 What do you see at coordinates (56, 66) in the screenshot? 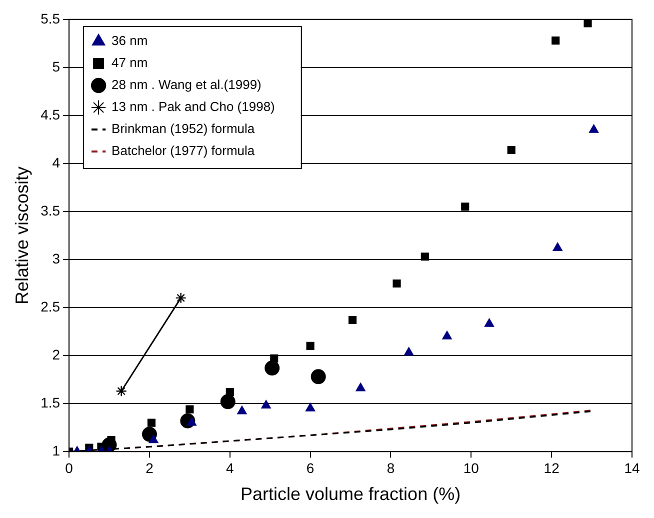
I see `y-tick-label: 5` at bounding box center [56, 66].